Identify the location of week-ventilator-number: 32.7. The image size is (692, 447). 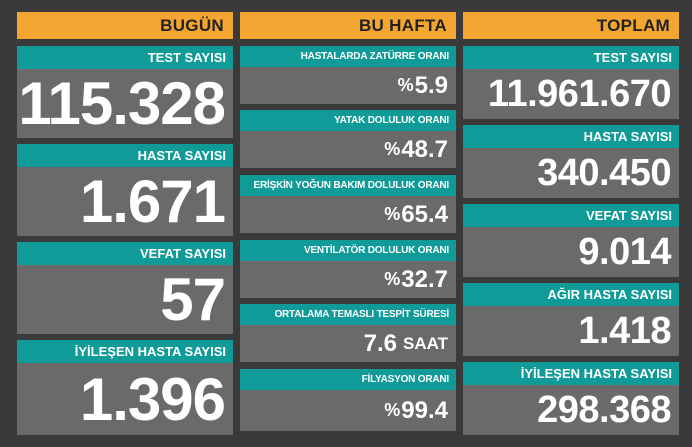
(424, 279).